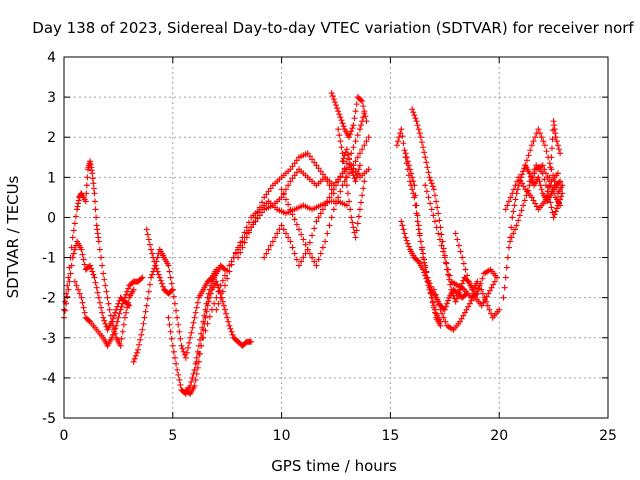 This screenshot has width=640, height=480. I want to click on y-tick-label: 0, so click(51, 218).